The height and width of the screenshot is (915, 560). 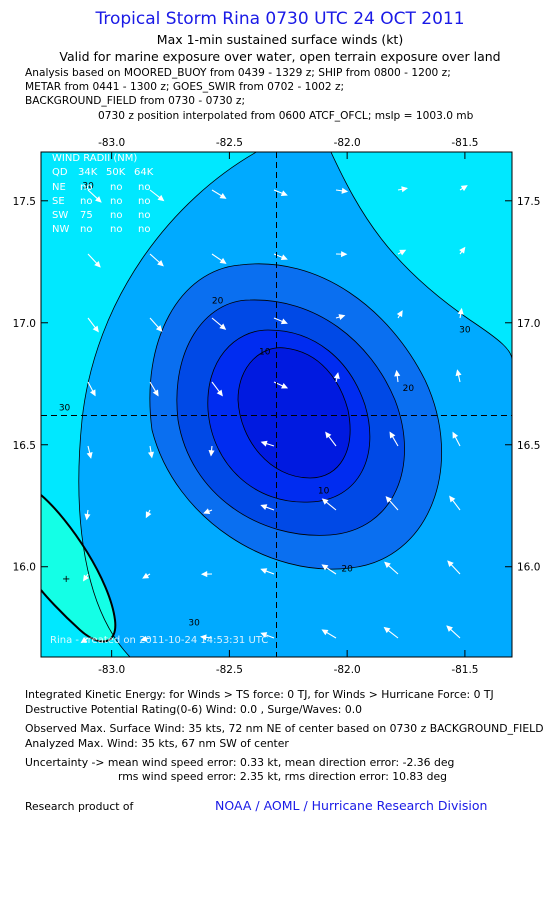 I want to click on contour-label: 20, so click(x=409, y=389).